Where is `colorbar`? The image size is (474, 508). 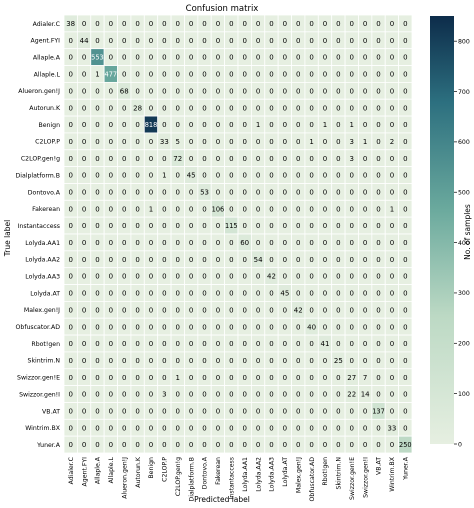
colorbar is located at coordinates (442, 230).